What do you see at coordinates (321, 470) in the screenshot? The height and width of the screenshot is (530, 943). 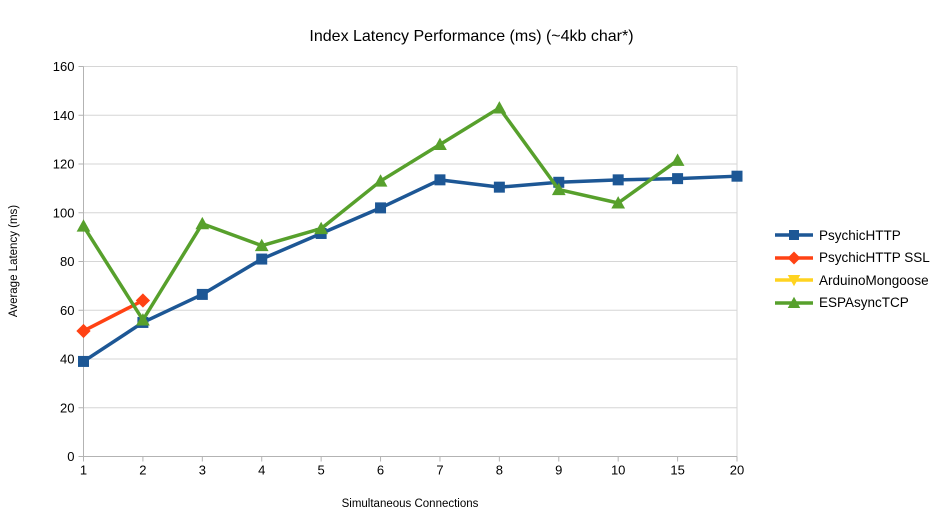 I see `x-tick-label: 5` at bounding box center [321, 470].